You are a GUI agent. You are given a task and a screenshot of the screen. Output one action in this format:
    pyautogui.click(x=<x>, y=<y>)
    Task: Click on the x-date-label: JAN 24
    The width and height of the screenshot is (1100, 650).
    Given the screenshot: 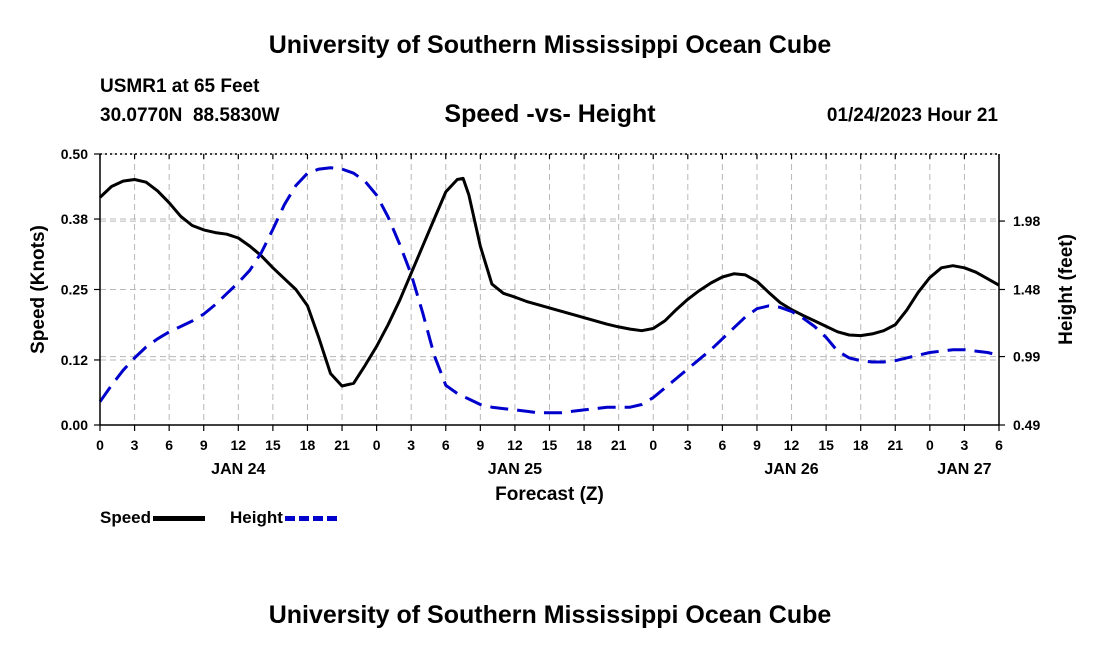 What is the action you would take?
    pyautogui.click(x=238, y=469)
    